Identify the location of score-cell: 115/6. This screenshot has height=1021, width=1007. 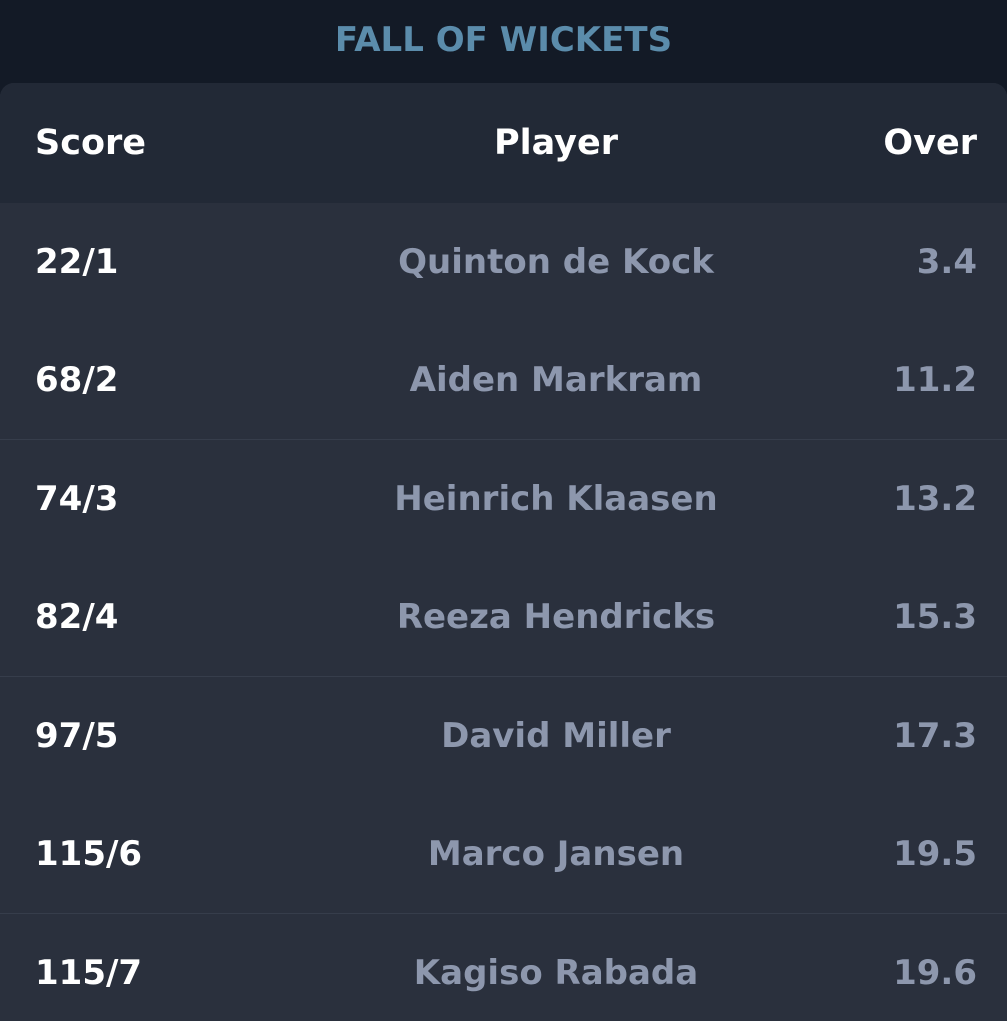
(89, 854).